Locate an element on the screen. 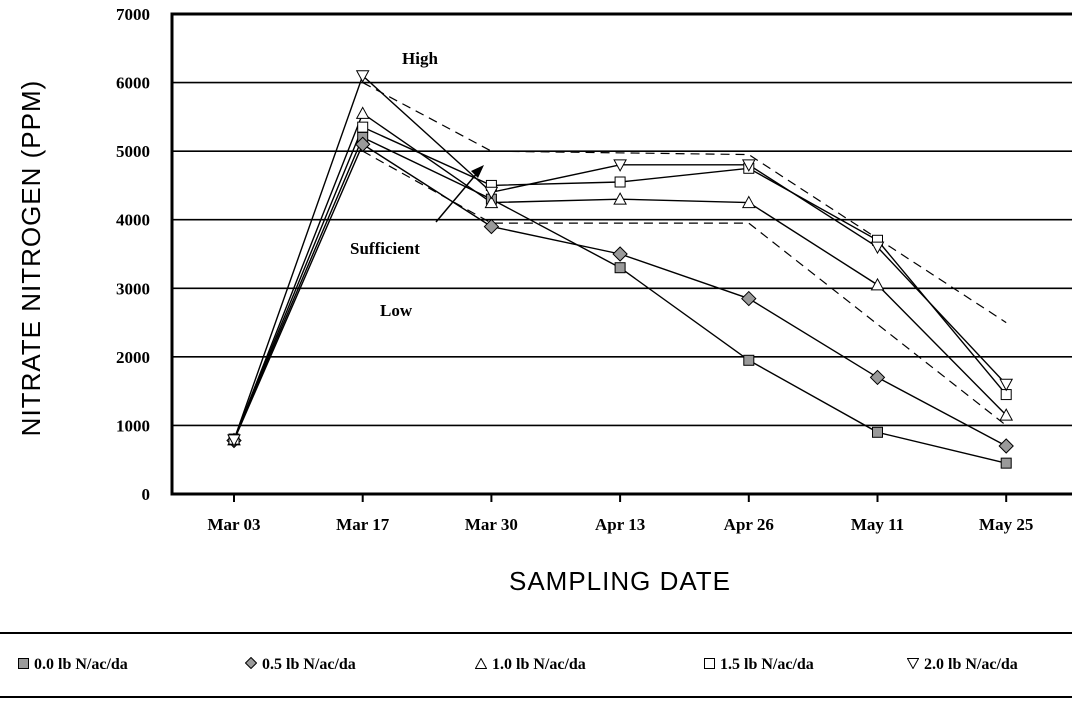 Image resolution: width=1072 pixels, height=704 pixels. legend-triangle-down-icon is located at coordinates (913, 665).